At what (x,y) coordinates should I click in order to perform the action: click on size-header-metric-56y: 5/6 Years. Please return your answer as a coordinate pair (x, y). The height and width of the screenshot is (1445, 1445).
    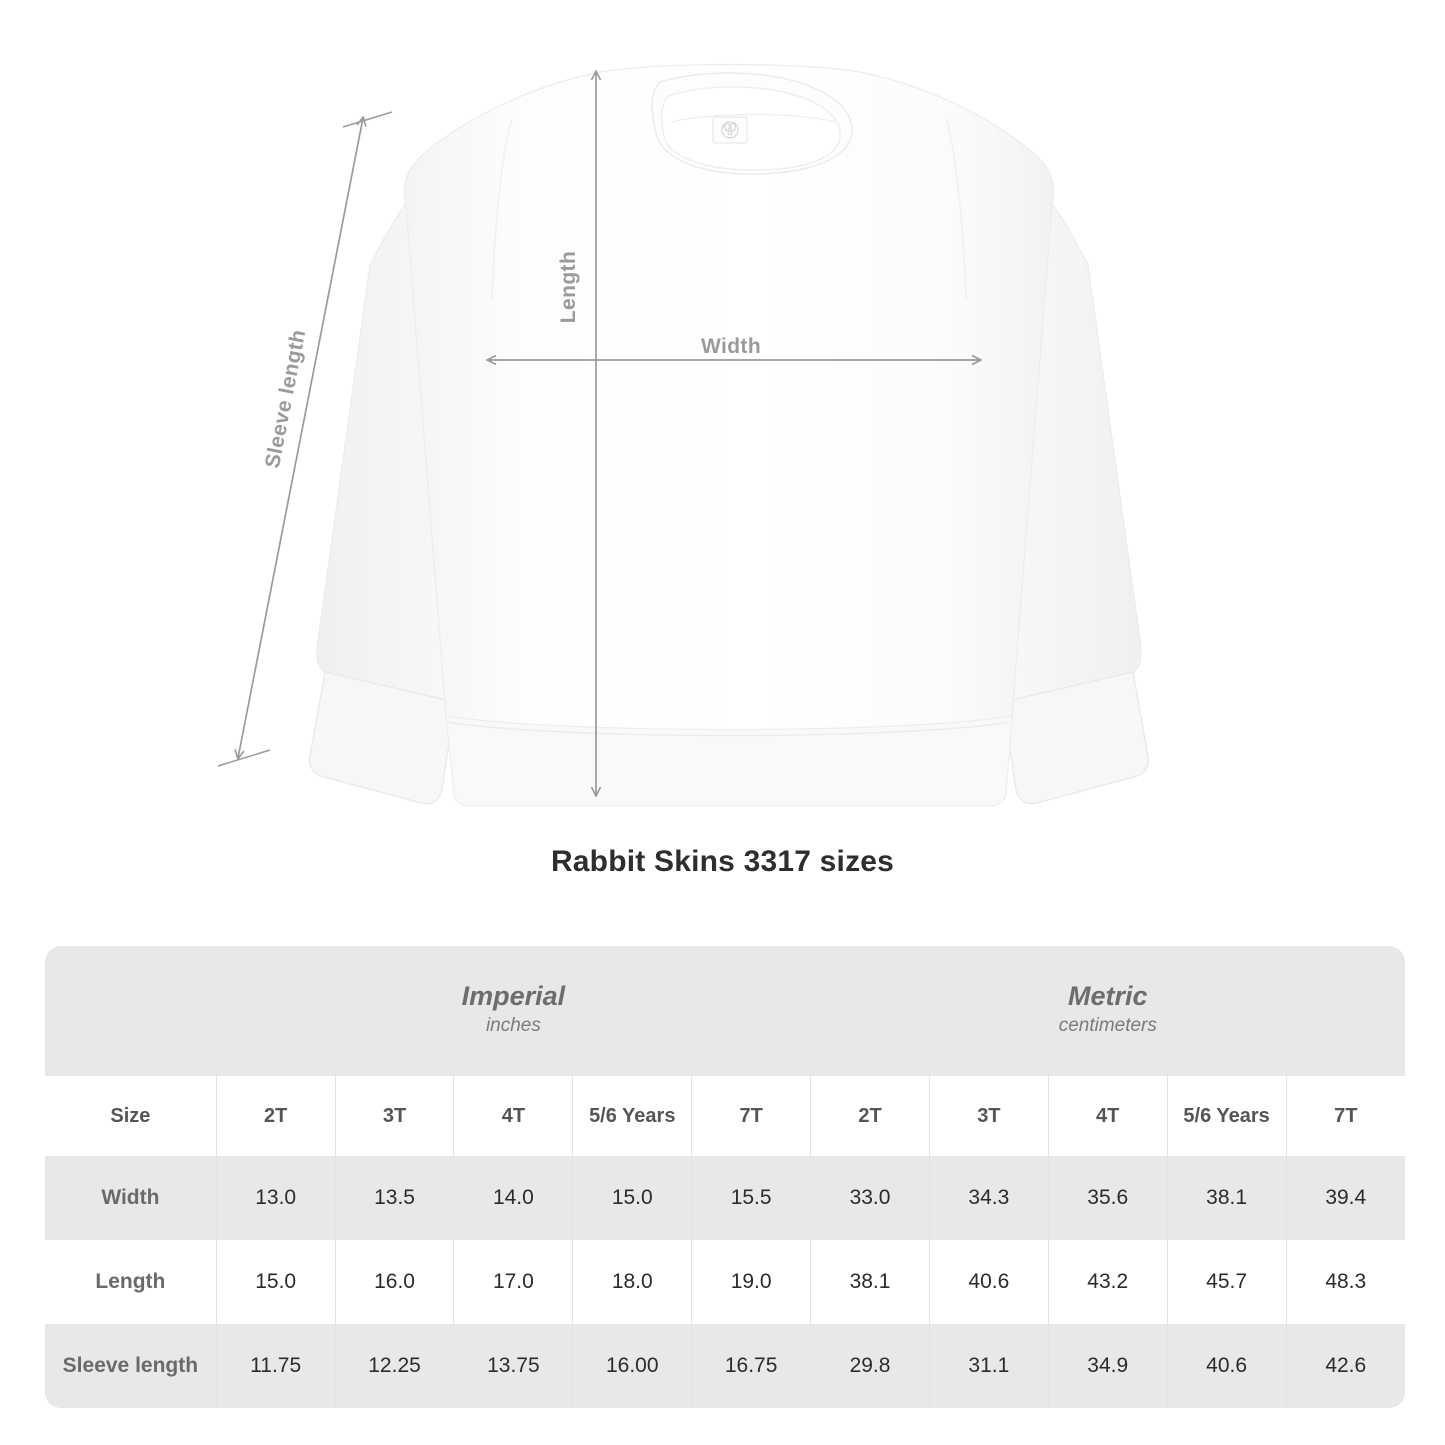
    Looking at the image, I should click on (1226, 1116).